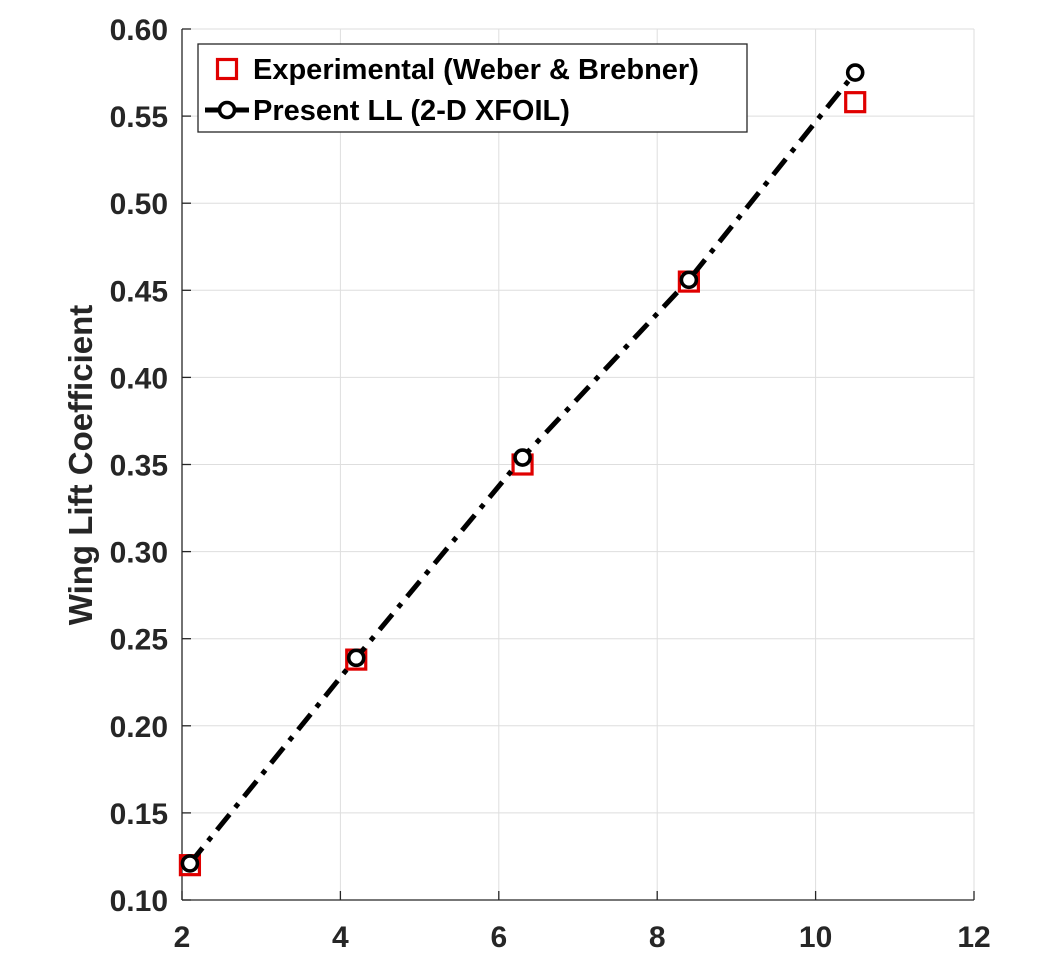 The height and width of the screenshot is (959, 1062). I want to click on y-axis-label: Wing Lift Coefficient, so click(80, 465).